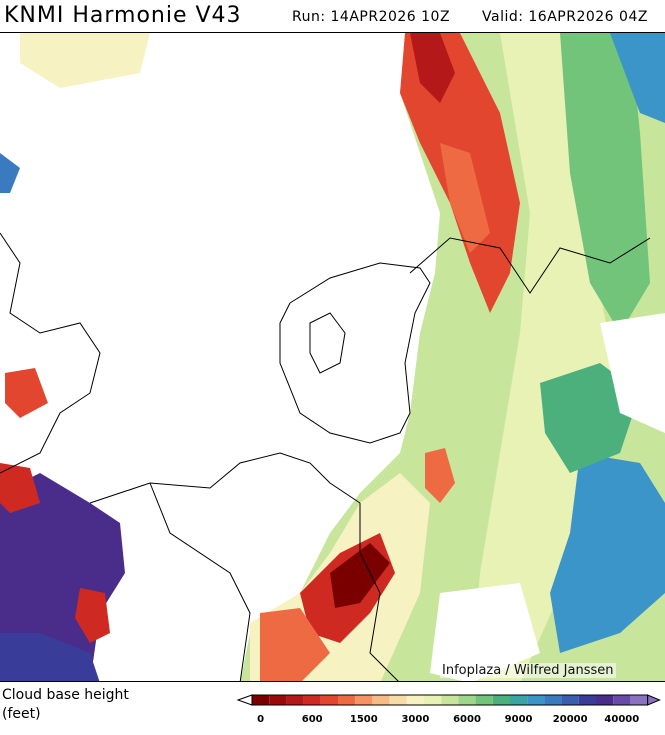  Describe the element at coordinates (355, 353) in the screenshot. I see `coastline-netherlands` at that location.